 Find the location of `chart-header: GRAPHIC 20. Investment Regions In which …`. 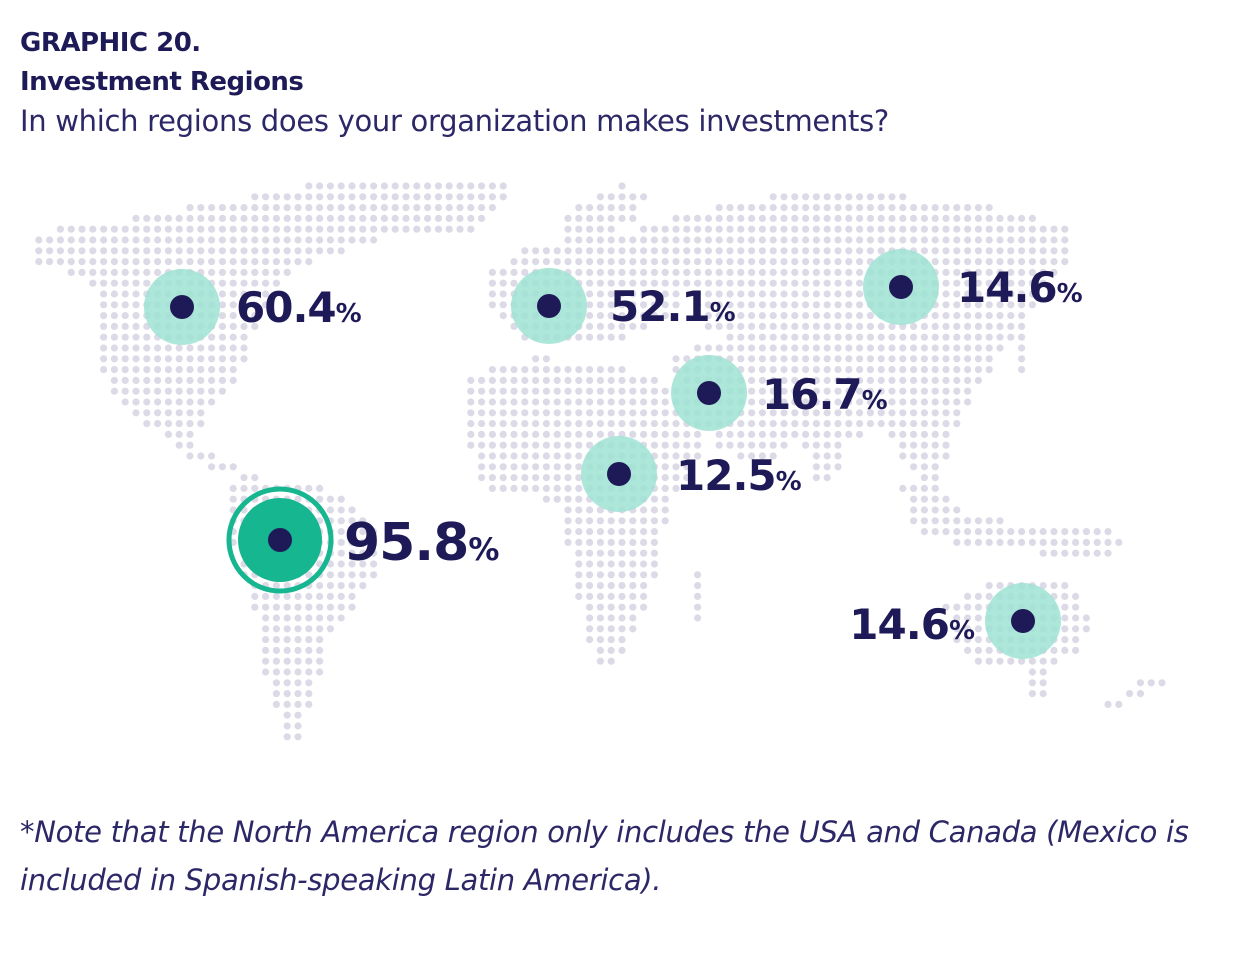

chart-header: GRAPHIC 20. Investment Regions In which … is located at coordinates (454, 82).